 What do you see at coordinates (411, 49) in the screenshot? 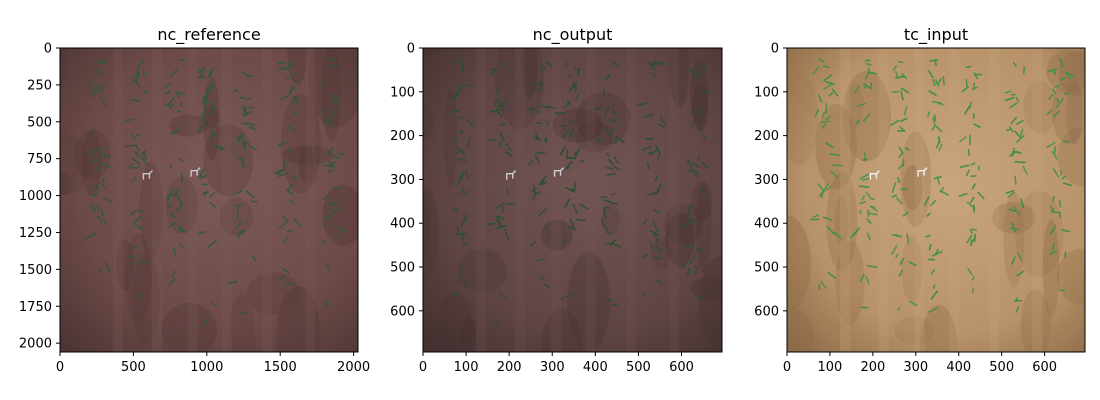
I see `y-tick-label: 0` at bounding box center [411, 49].